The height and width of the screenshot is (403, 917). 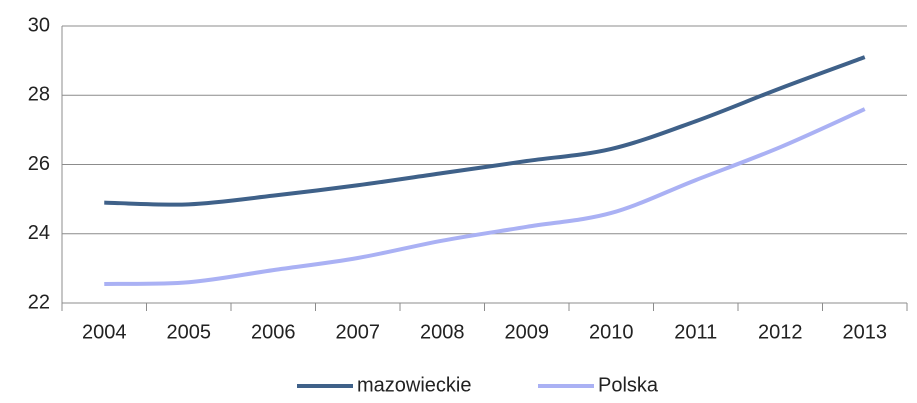 What do you see at coordinates (358, 332) in the screenshot?
I see `x-tick-label: 2007` at bounding box center [358, 332].